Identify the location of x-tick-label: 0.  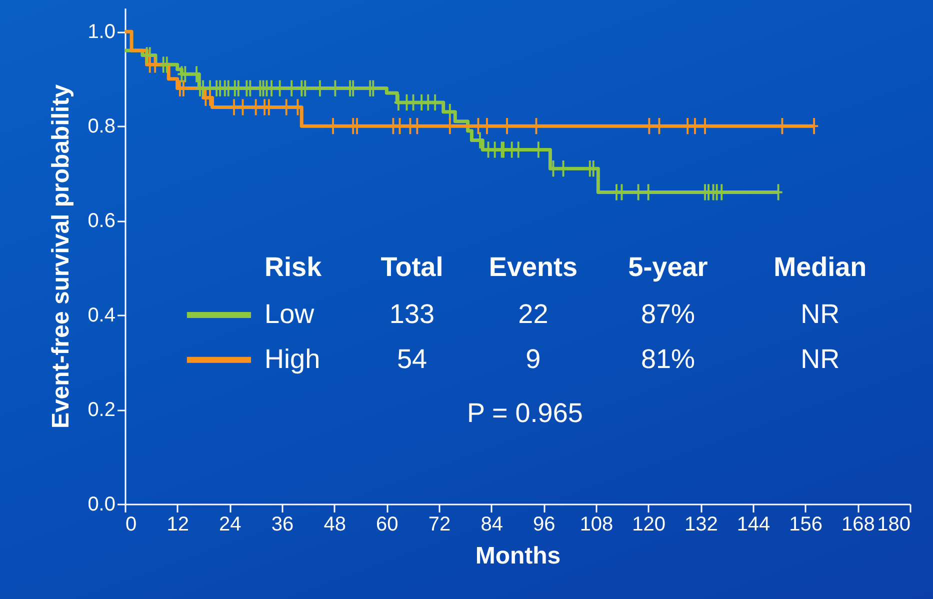
(131, 525).